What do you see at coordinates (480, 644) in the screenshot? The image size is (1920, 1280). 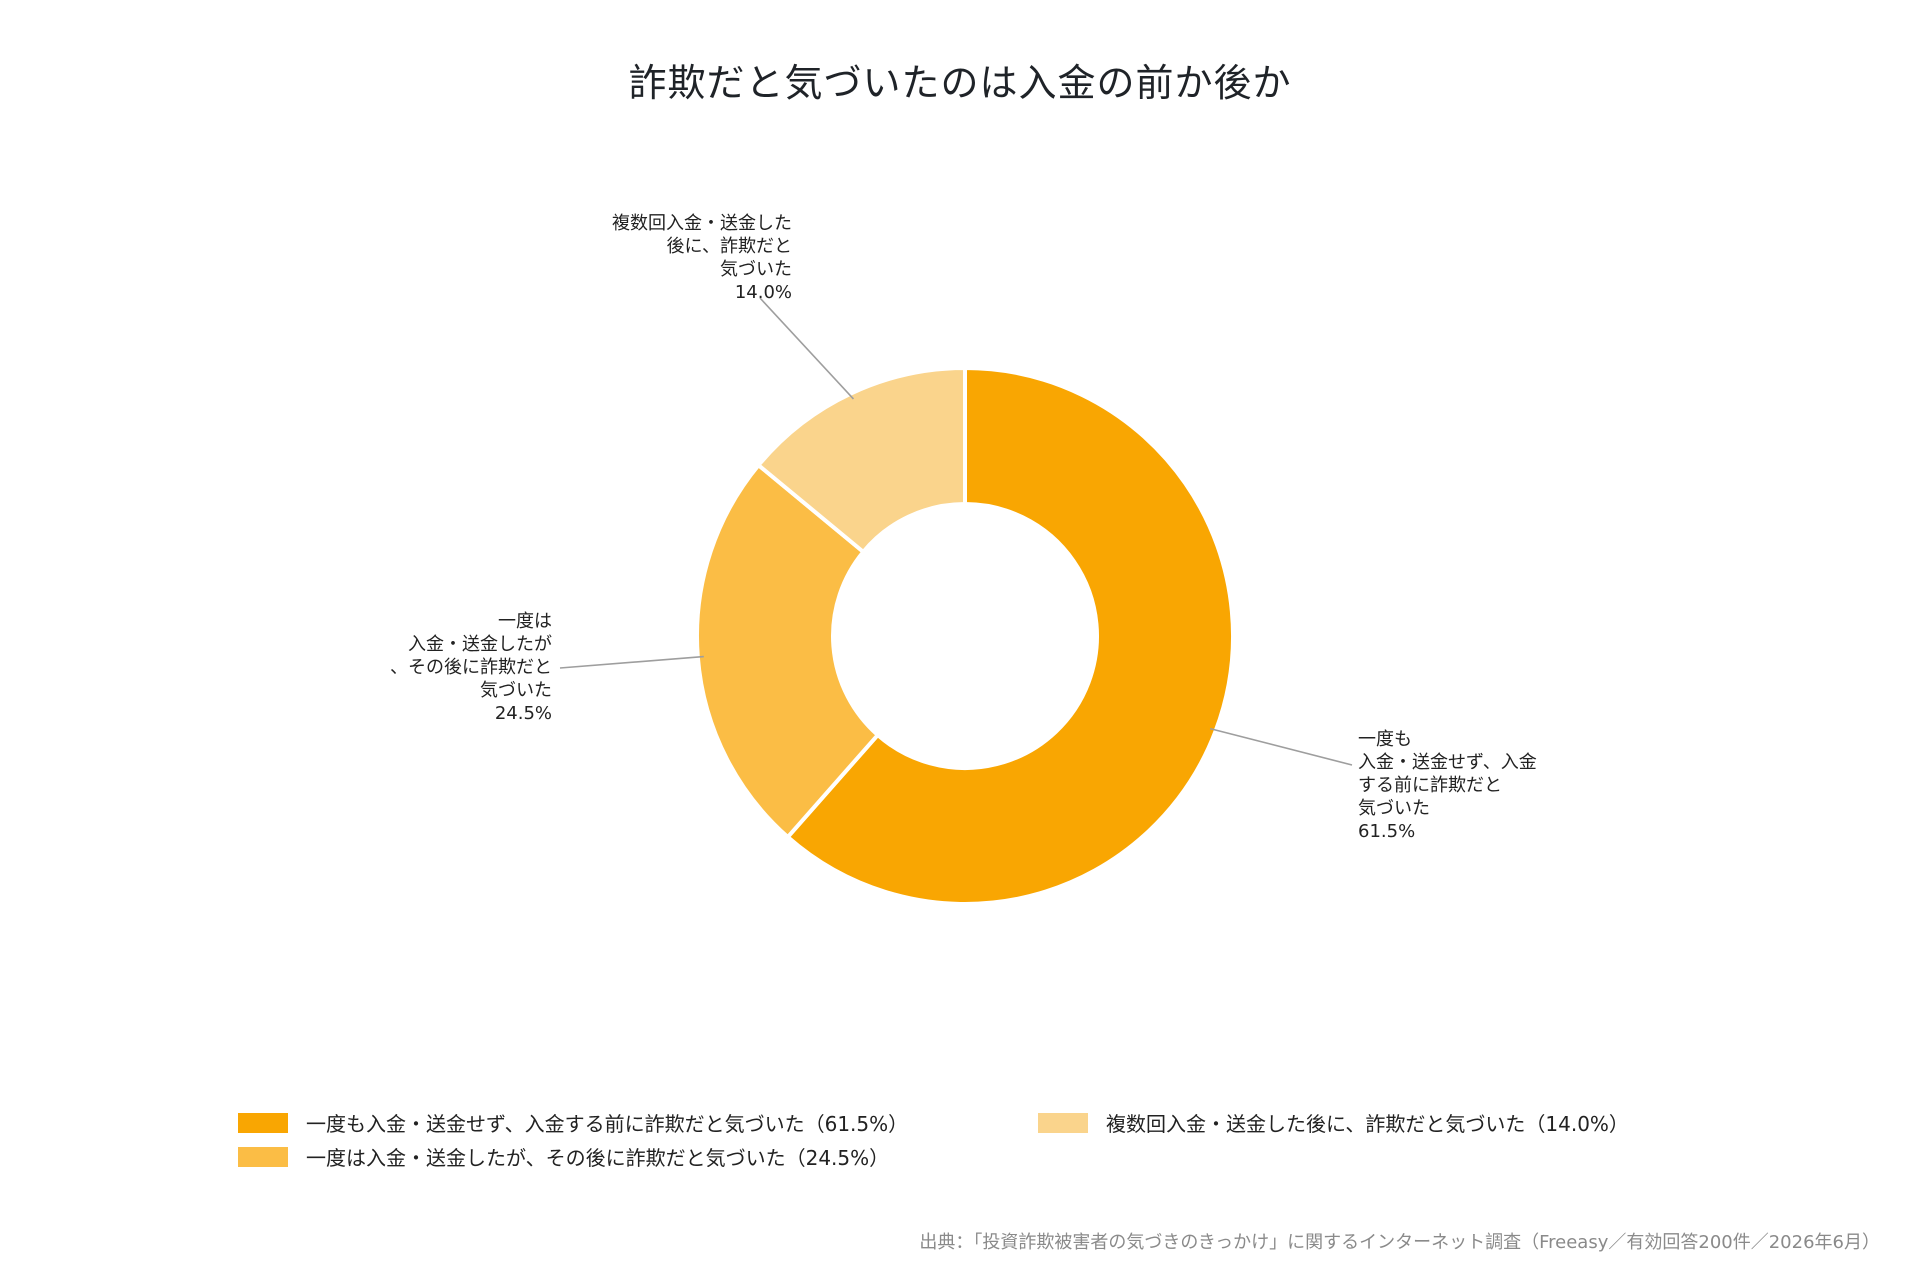 I see `slice-label-line: 入金・送金したが` at bounding box center [480, 644].